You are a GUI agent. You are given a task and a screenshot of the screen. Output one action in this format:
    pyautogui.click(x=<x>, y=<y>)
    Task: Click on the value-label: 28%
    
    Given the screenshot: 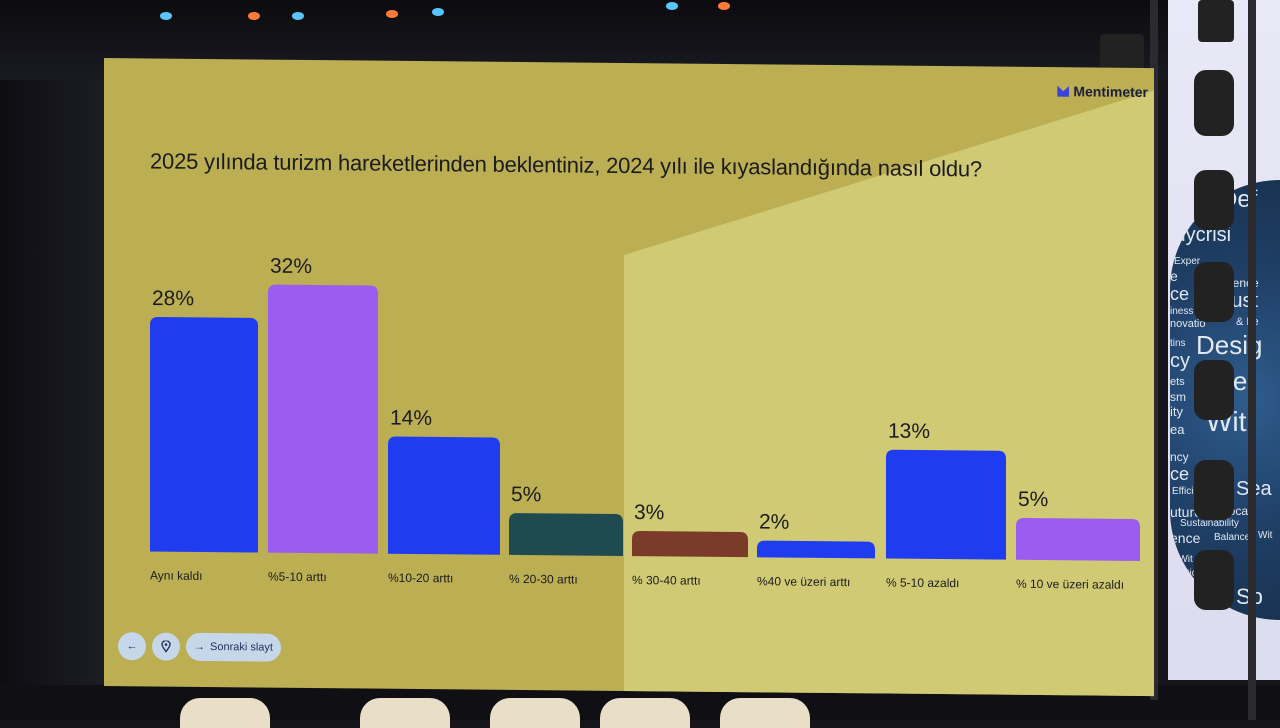 What is the action you would take?
    pyautogui.click(x=173, y=298)
    